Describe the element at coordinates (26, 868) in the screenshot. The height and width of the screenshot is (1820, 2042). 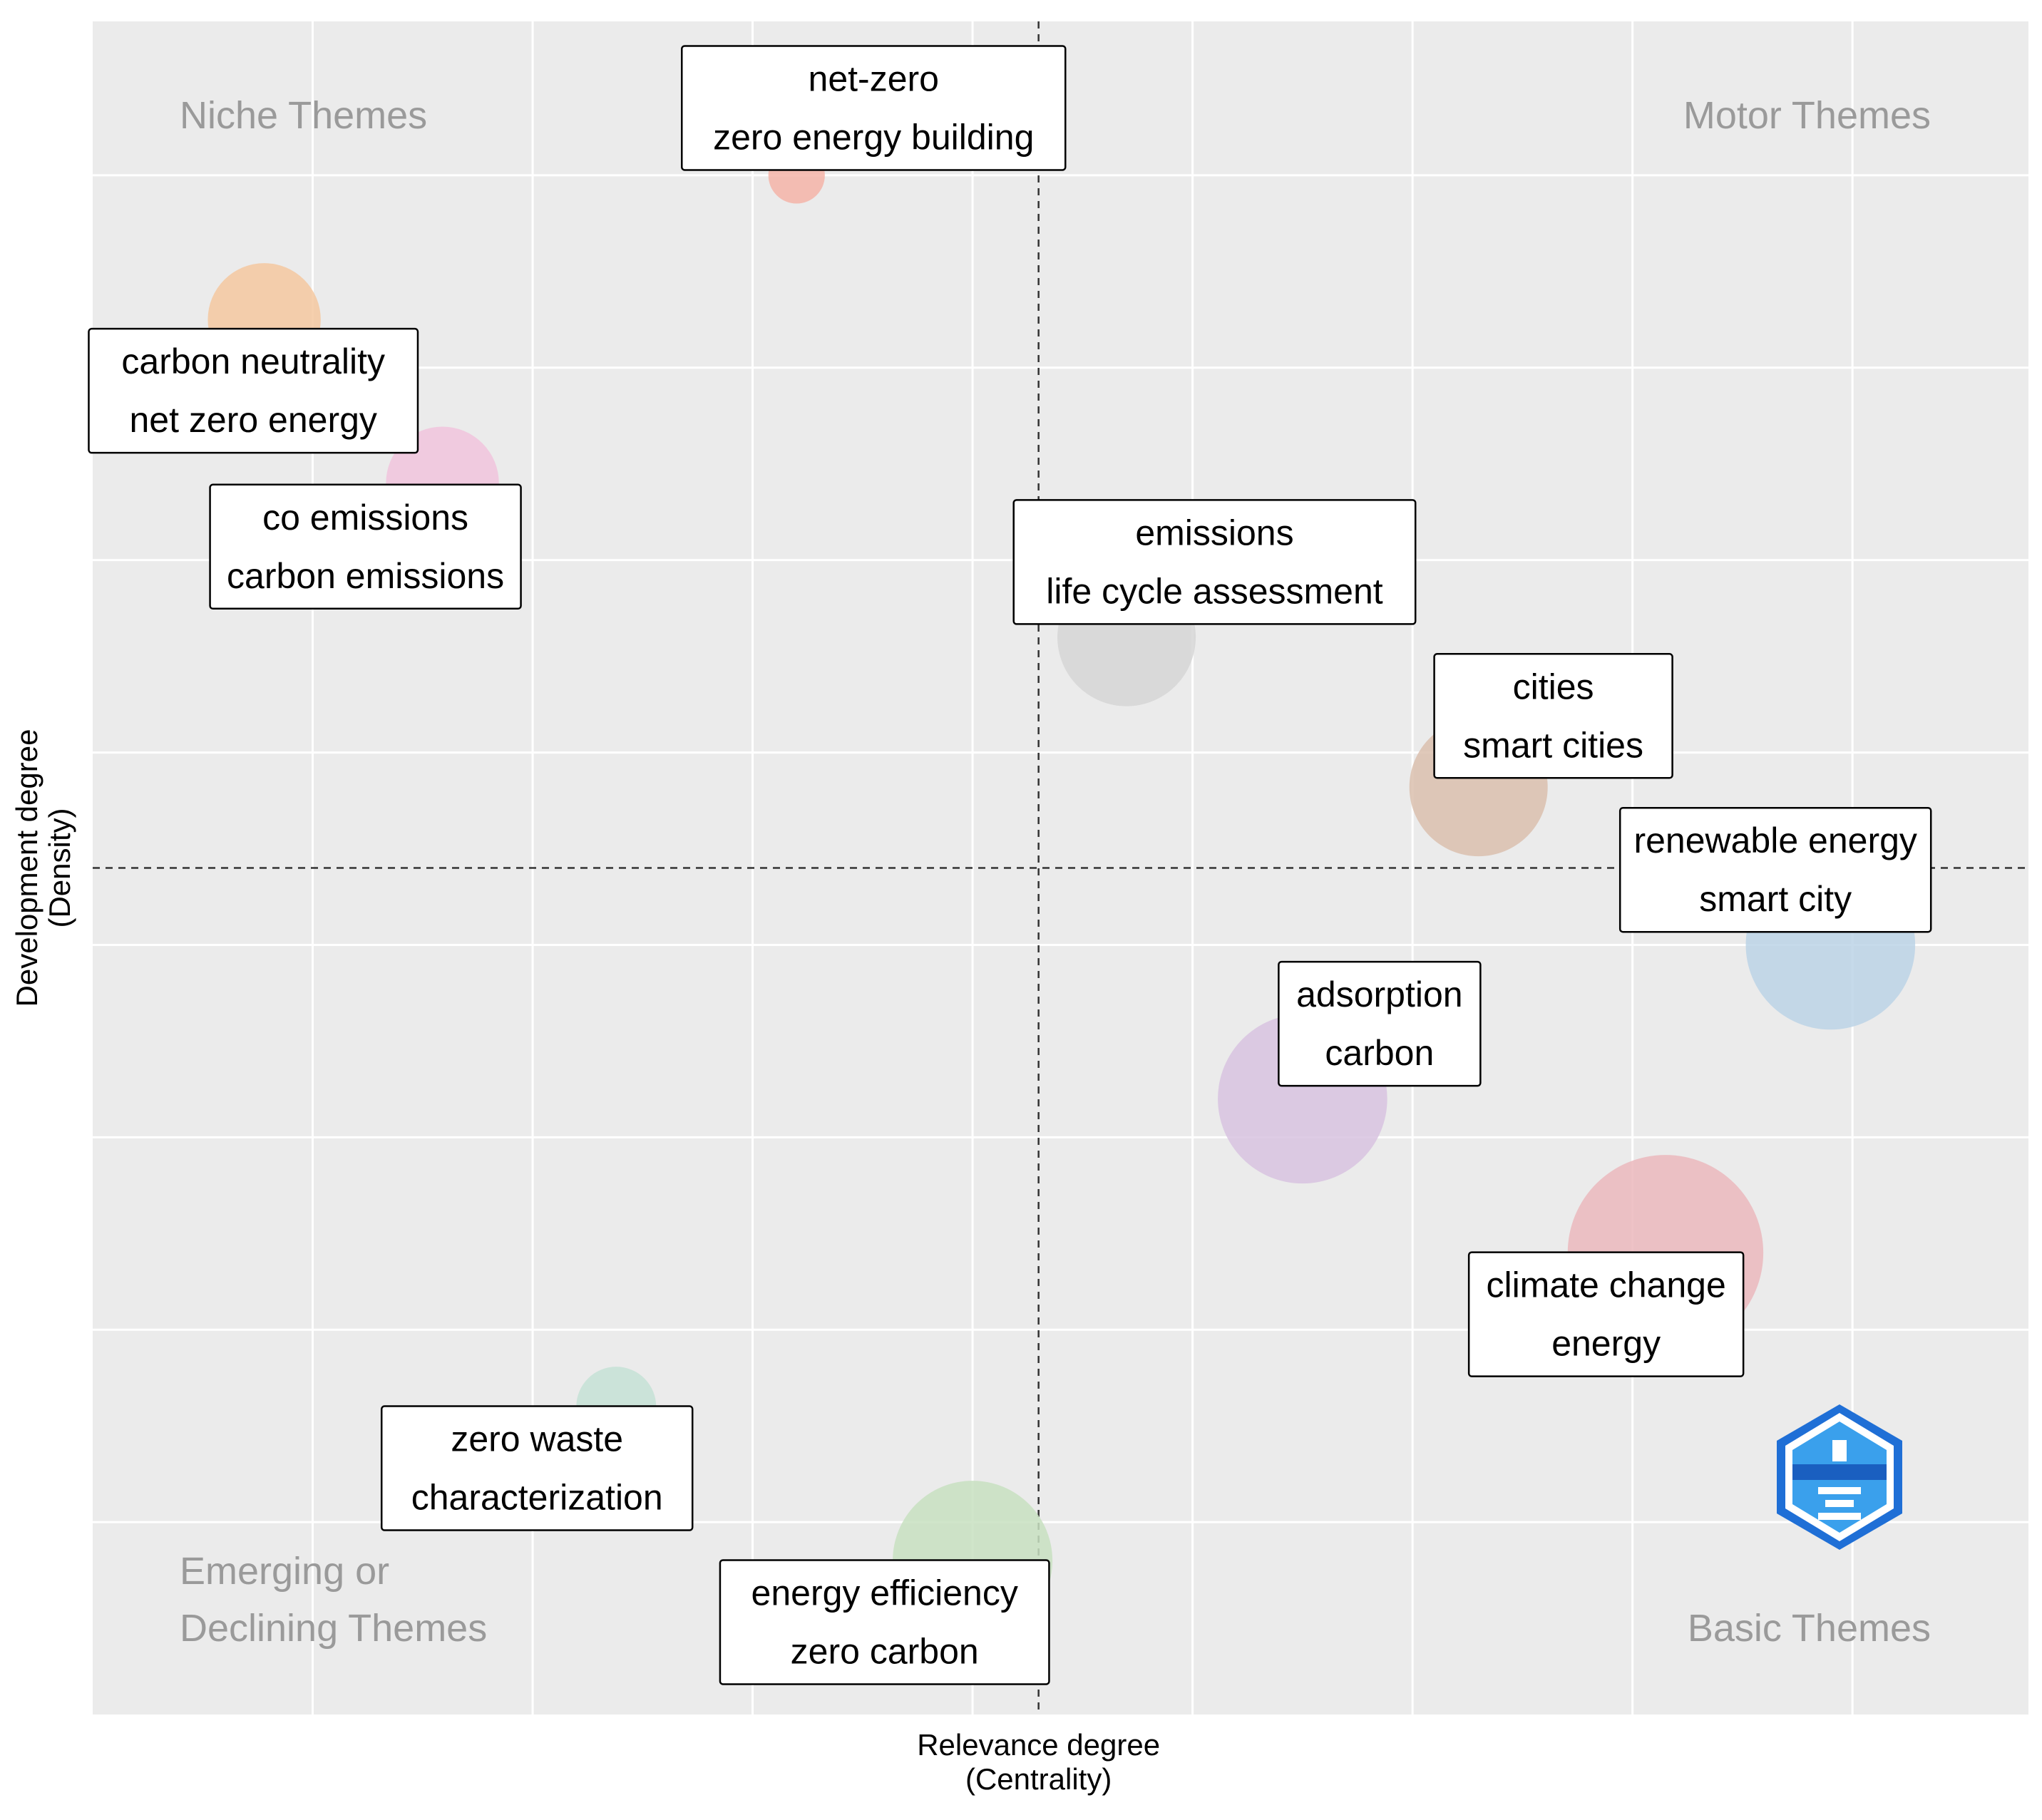
I see `y-axis-title-line: Development degree` at that location.